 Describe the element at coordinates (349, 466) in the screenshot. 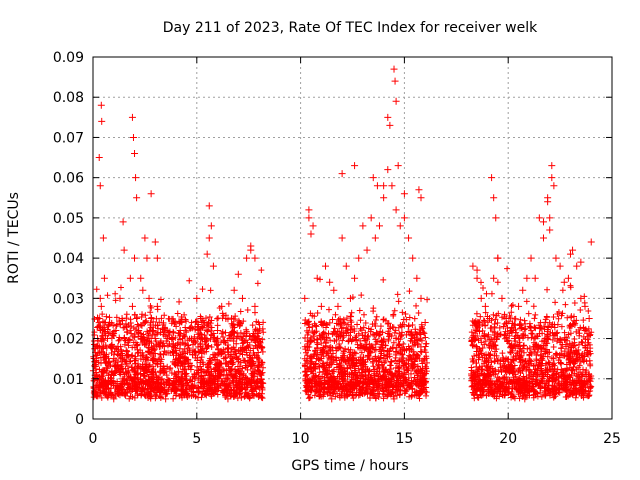

I see `x-axis-label: GPS time / hours` at that location.